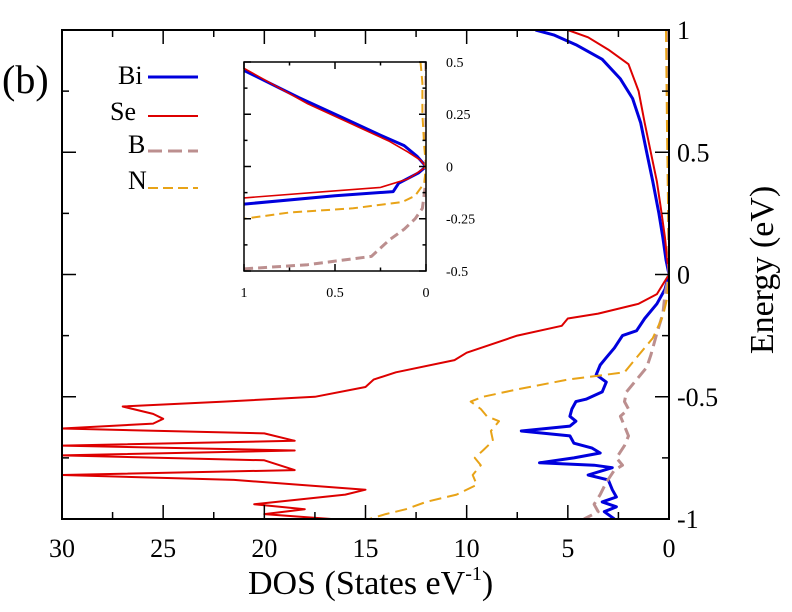 The height and width of the screenshot is (612, 792). I want to click on legend-label-se: Se, so click(123, 111).